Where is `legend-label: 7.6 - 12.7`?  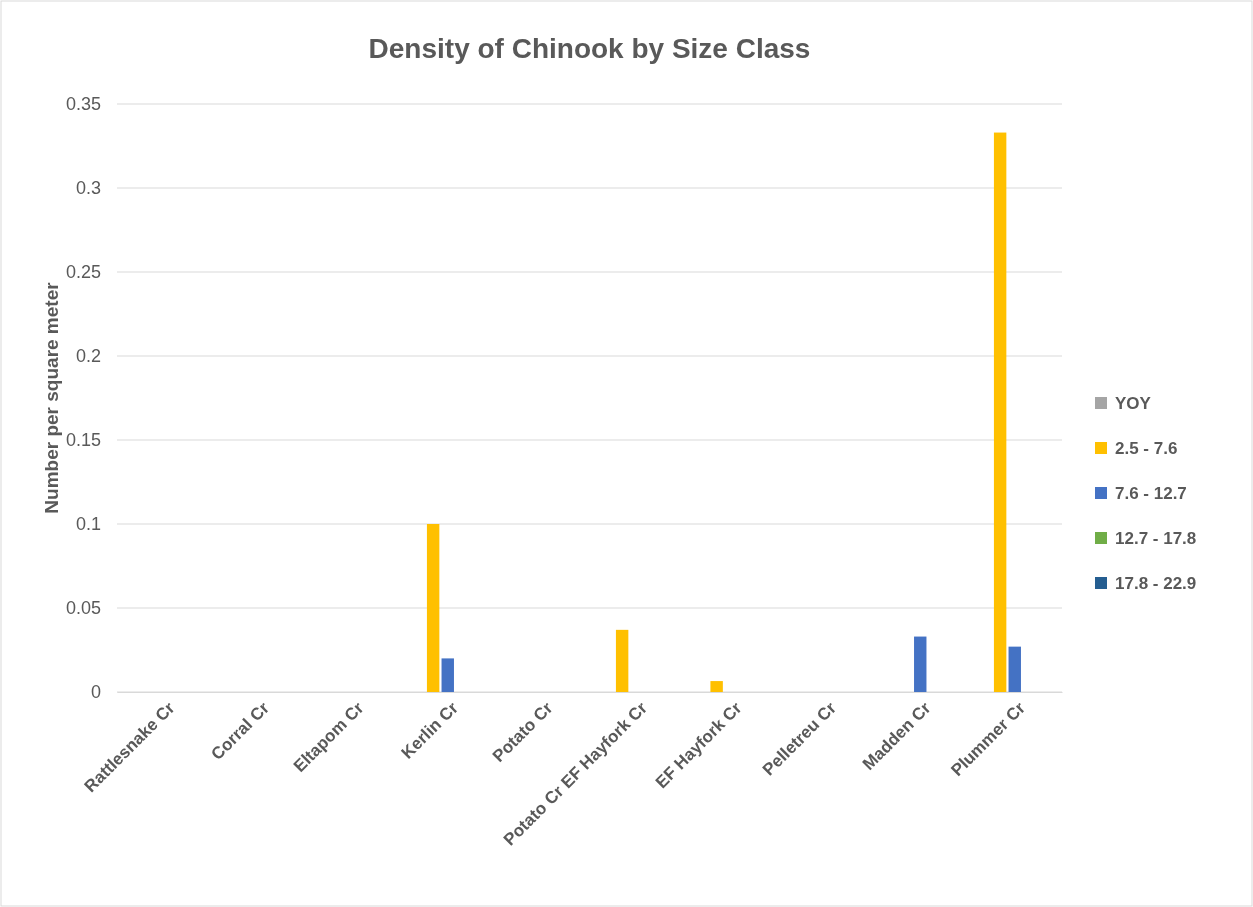
legend-label: 7.6 - 12.7 is located at coordinates (1151, 493).